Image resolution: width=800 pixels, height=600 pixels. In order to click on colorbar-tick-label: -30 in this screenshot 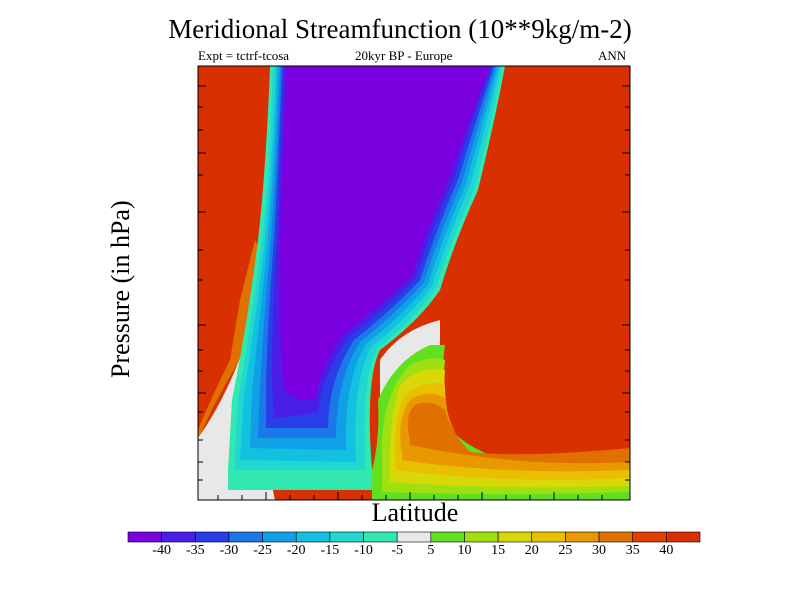, I will do `click(229, 550)`.